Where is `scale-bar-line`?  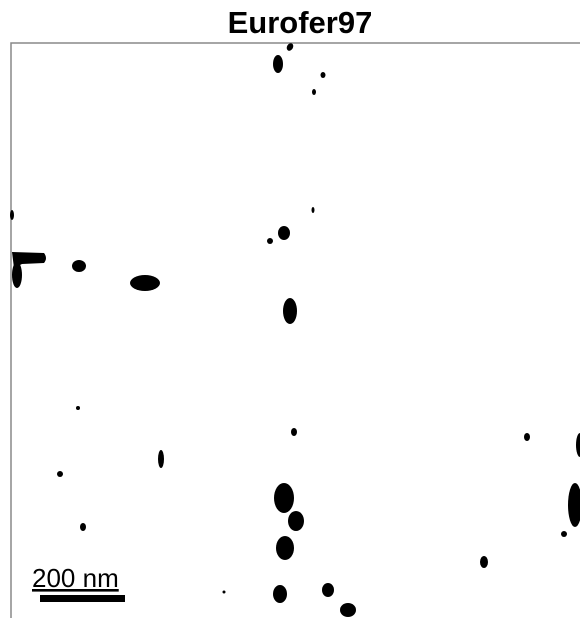
scale-bar-line is located at coordinates (82, 598).